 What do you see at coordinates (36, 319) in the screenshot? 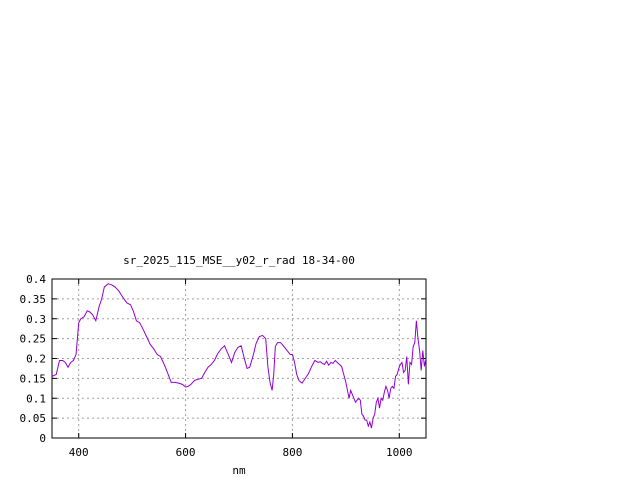
I see `y-tick-label: 0.3` at bounding box center [36, 319].